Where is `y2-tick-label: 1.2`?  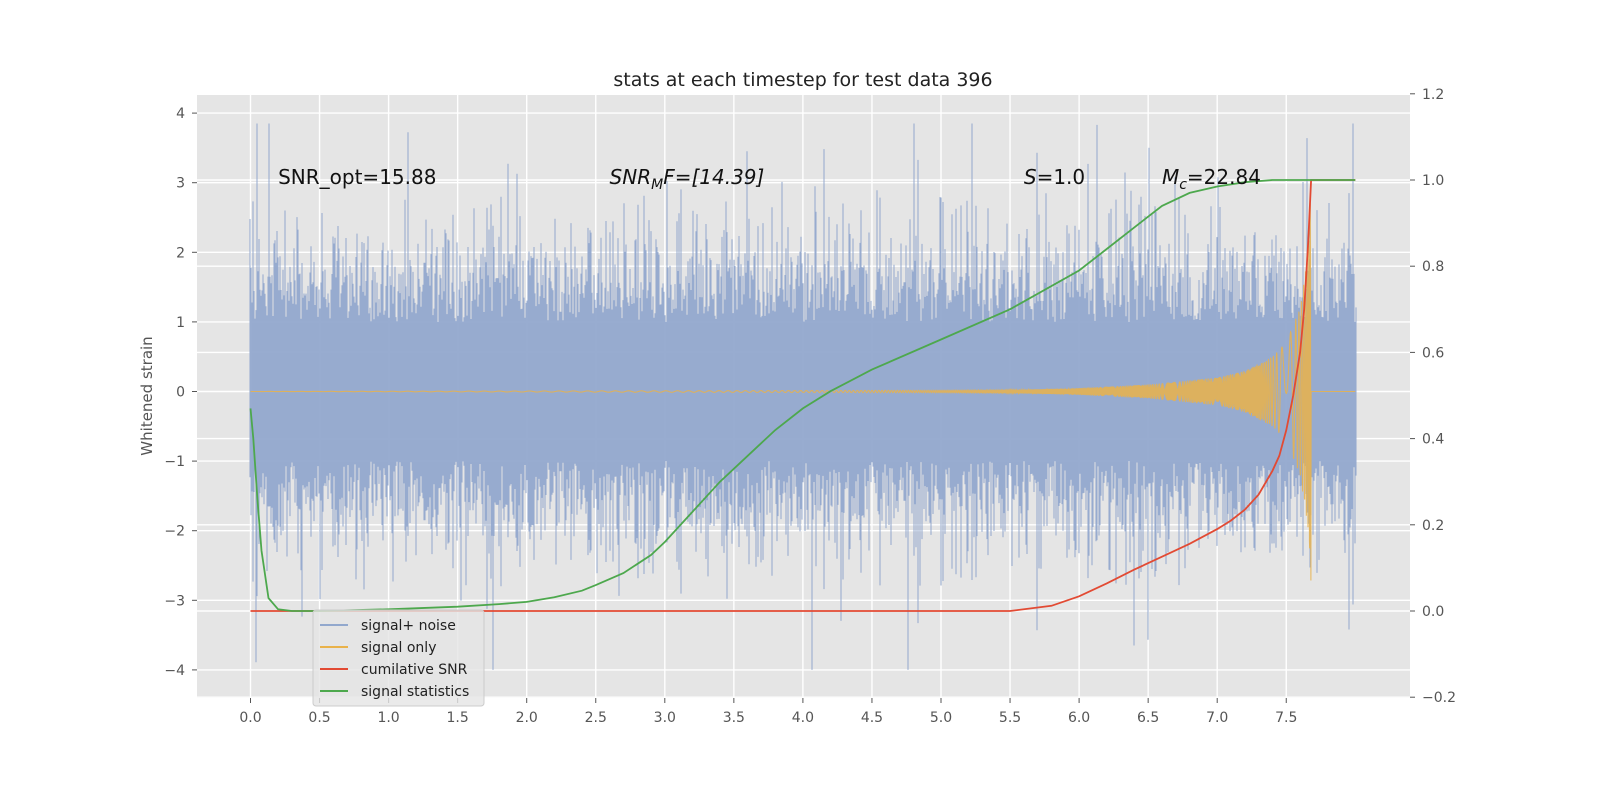 y2-tick-label: 1.2 is located at coordinates (1433, 95).